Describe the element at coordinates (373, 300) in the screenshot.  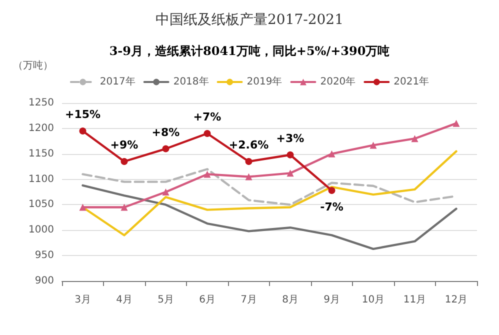
I see `x-tick-label: 10月` at that location.